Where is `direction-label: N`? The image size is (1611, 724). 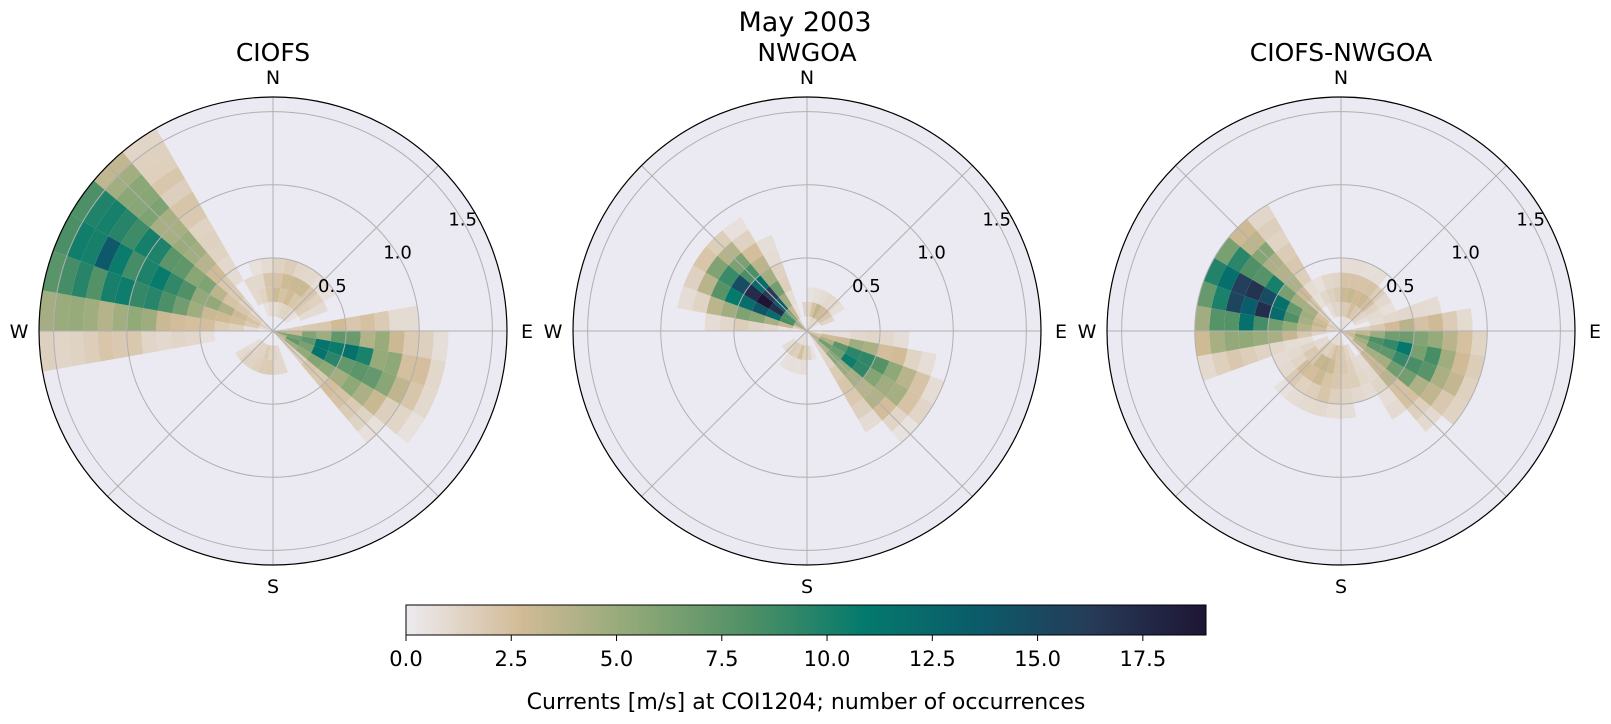
direction-label: N is located at coordinates (273, 78).